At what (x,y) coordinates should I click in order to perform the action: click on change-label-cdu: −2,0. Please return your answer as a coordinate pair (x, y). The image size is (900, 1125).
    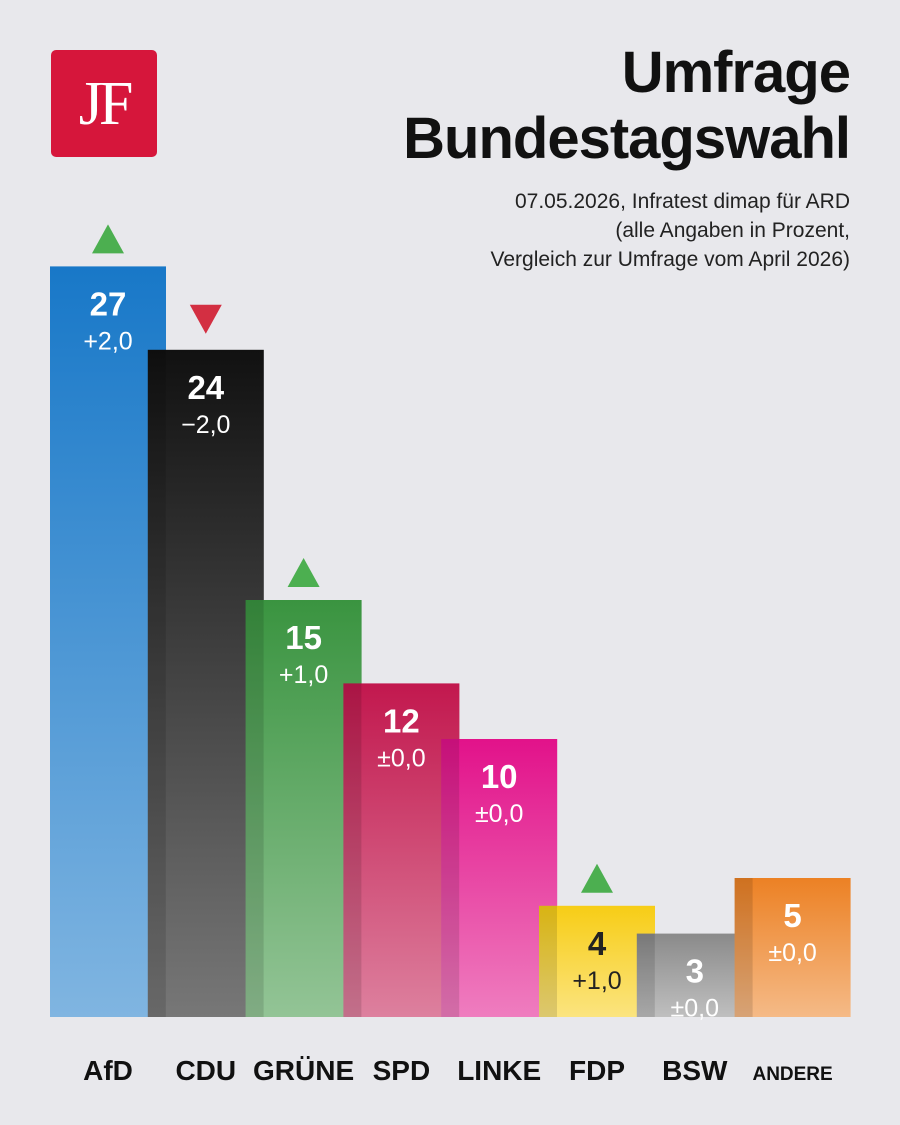
    Looking at the image, I should click on (205, 425).